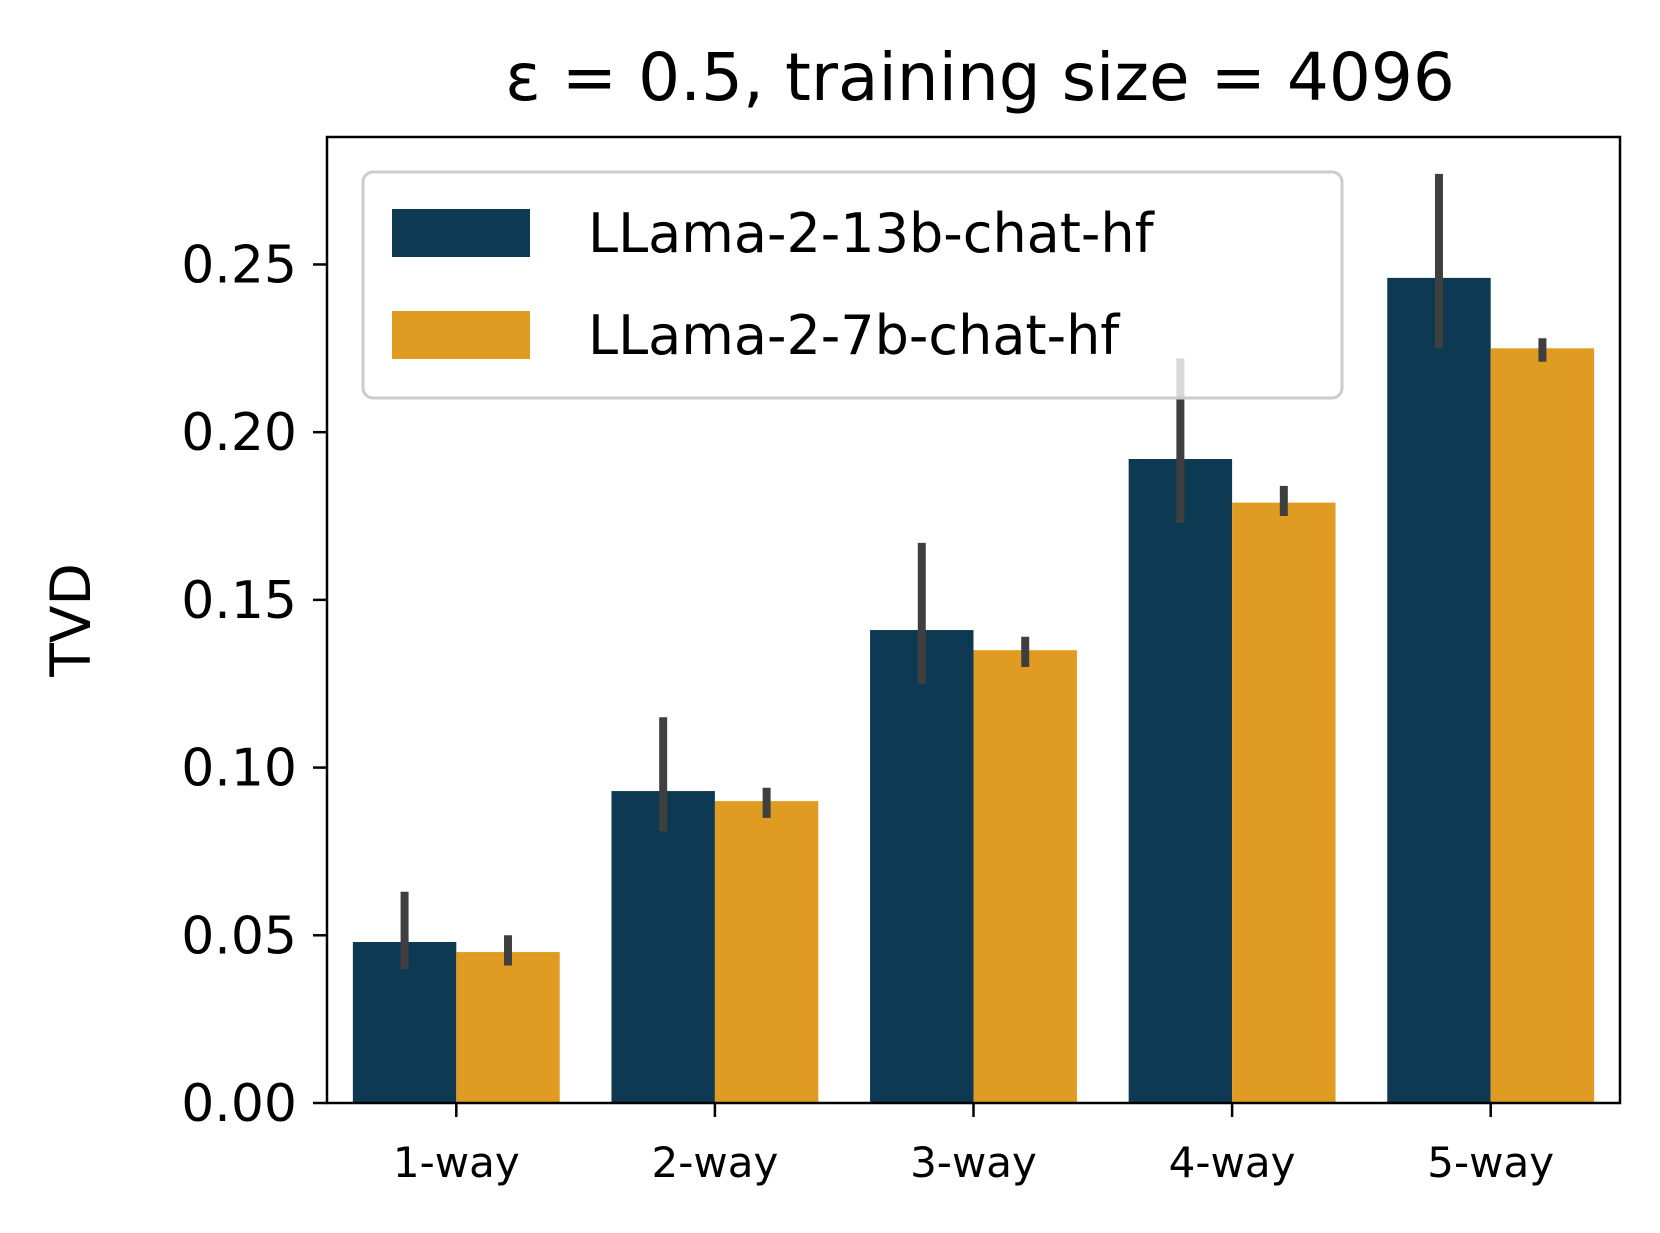 The image size is (1660, 1233). I want to click on y-tick-label: 0.05, so click(239, 936).